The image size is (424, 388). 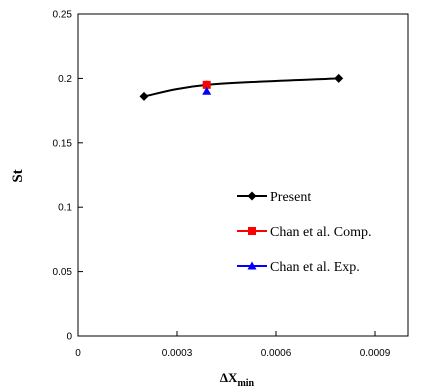 I want to click on legend-label-0: Present, so click(x=290, y=197).